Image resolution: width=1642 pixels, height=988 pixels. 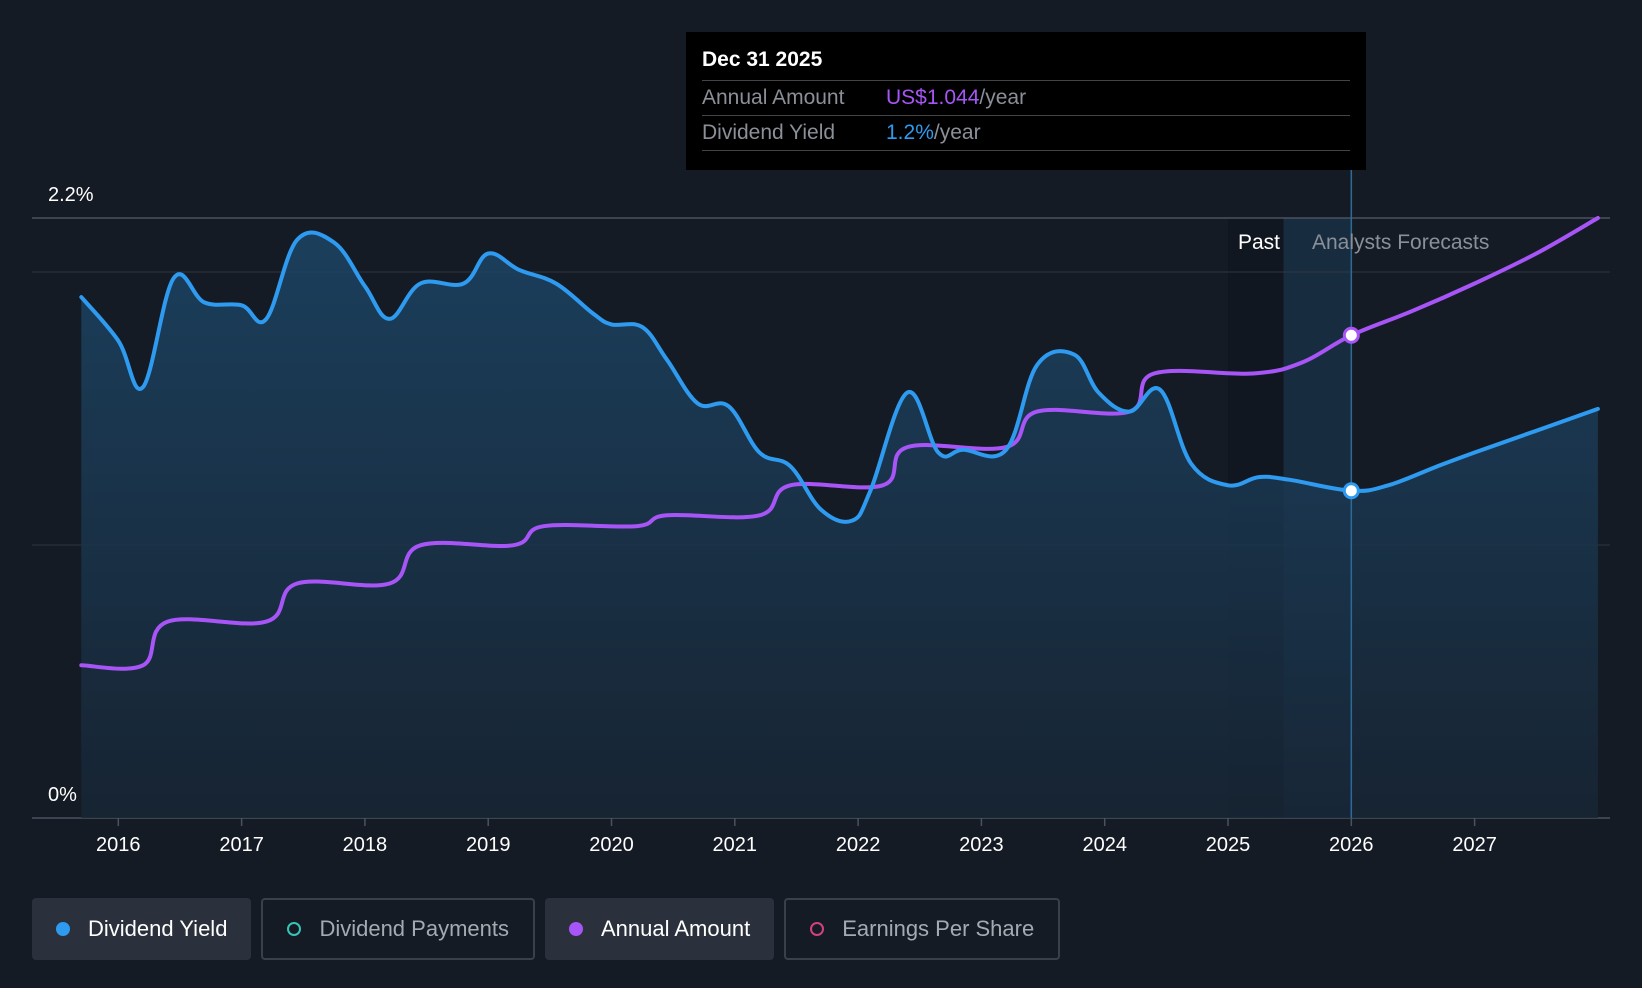 What do you see at coordinates (488, 845) in the screenshot?
I see `x-tick-label: 2019` at bounding box center [488, 845].